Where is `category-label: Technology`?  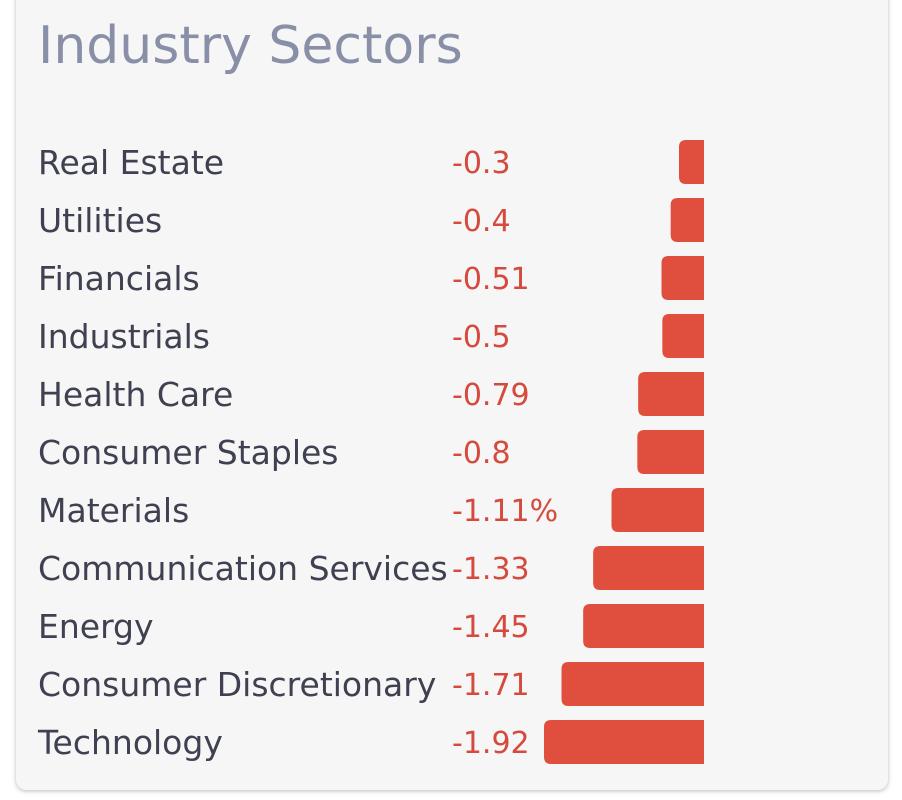 category-label: Technology is located at coordinates (130, 742).